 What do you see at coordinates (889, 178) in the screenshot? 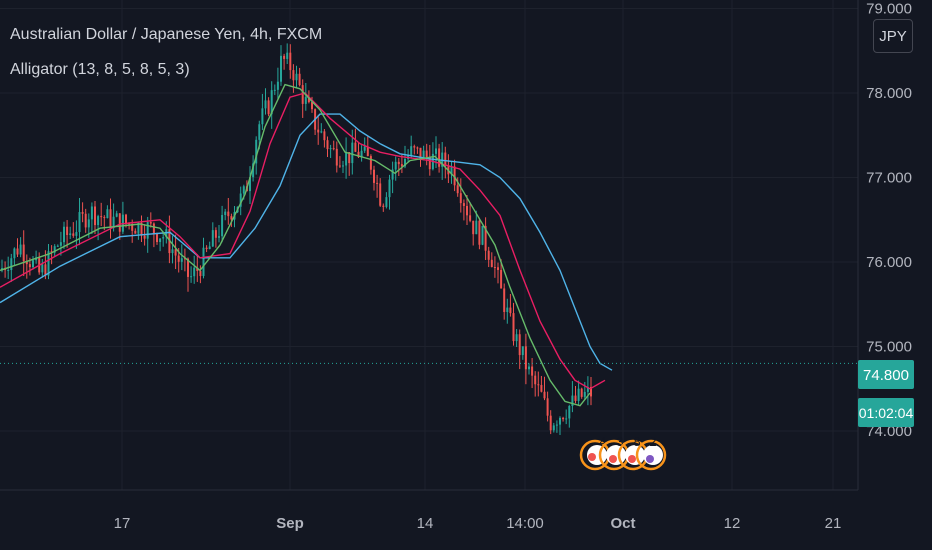
I see `y-tick-label: 77.000` at bounding box center [889, 178].